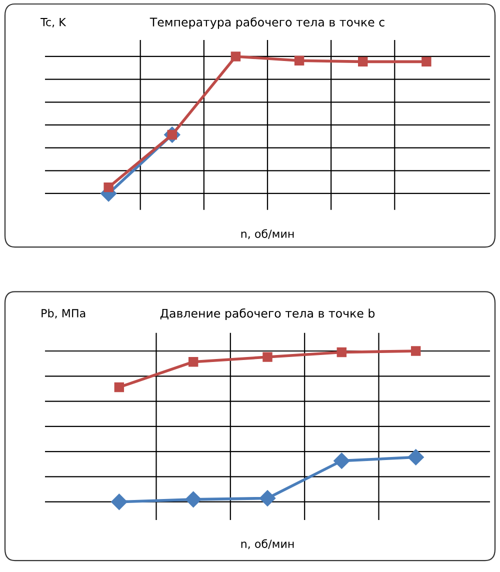 This screenshot has height=572, width=500. I want to click on chart-title: Температура рабочего тела в точке с, so click(267, 23).